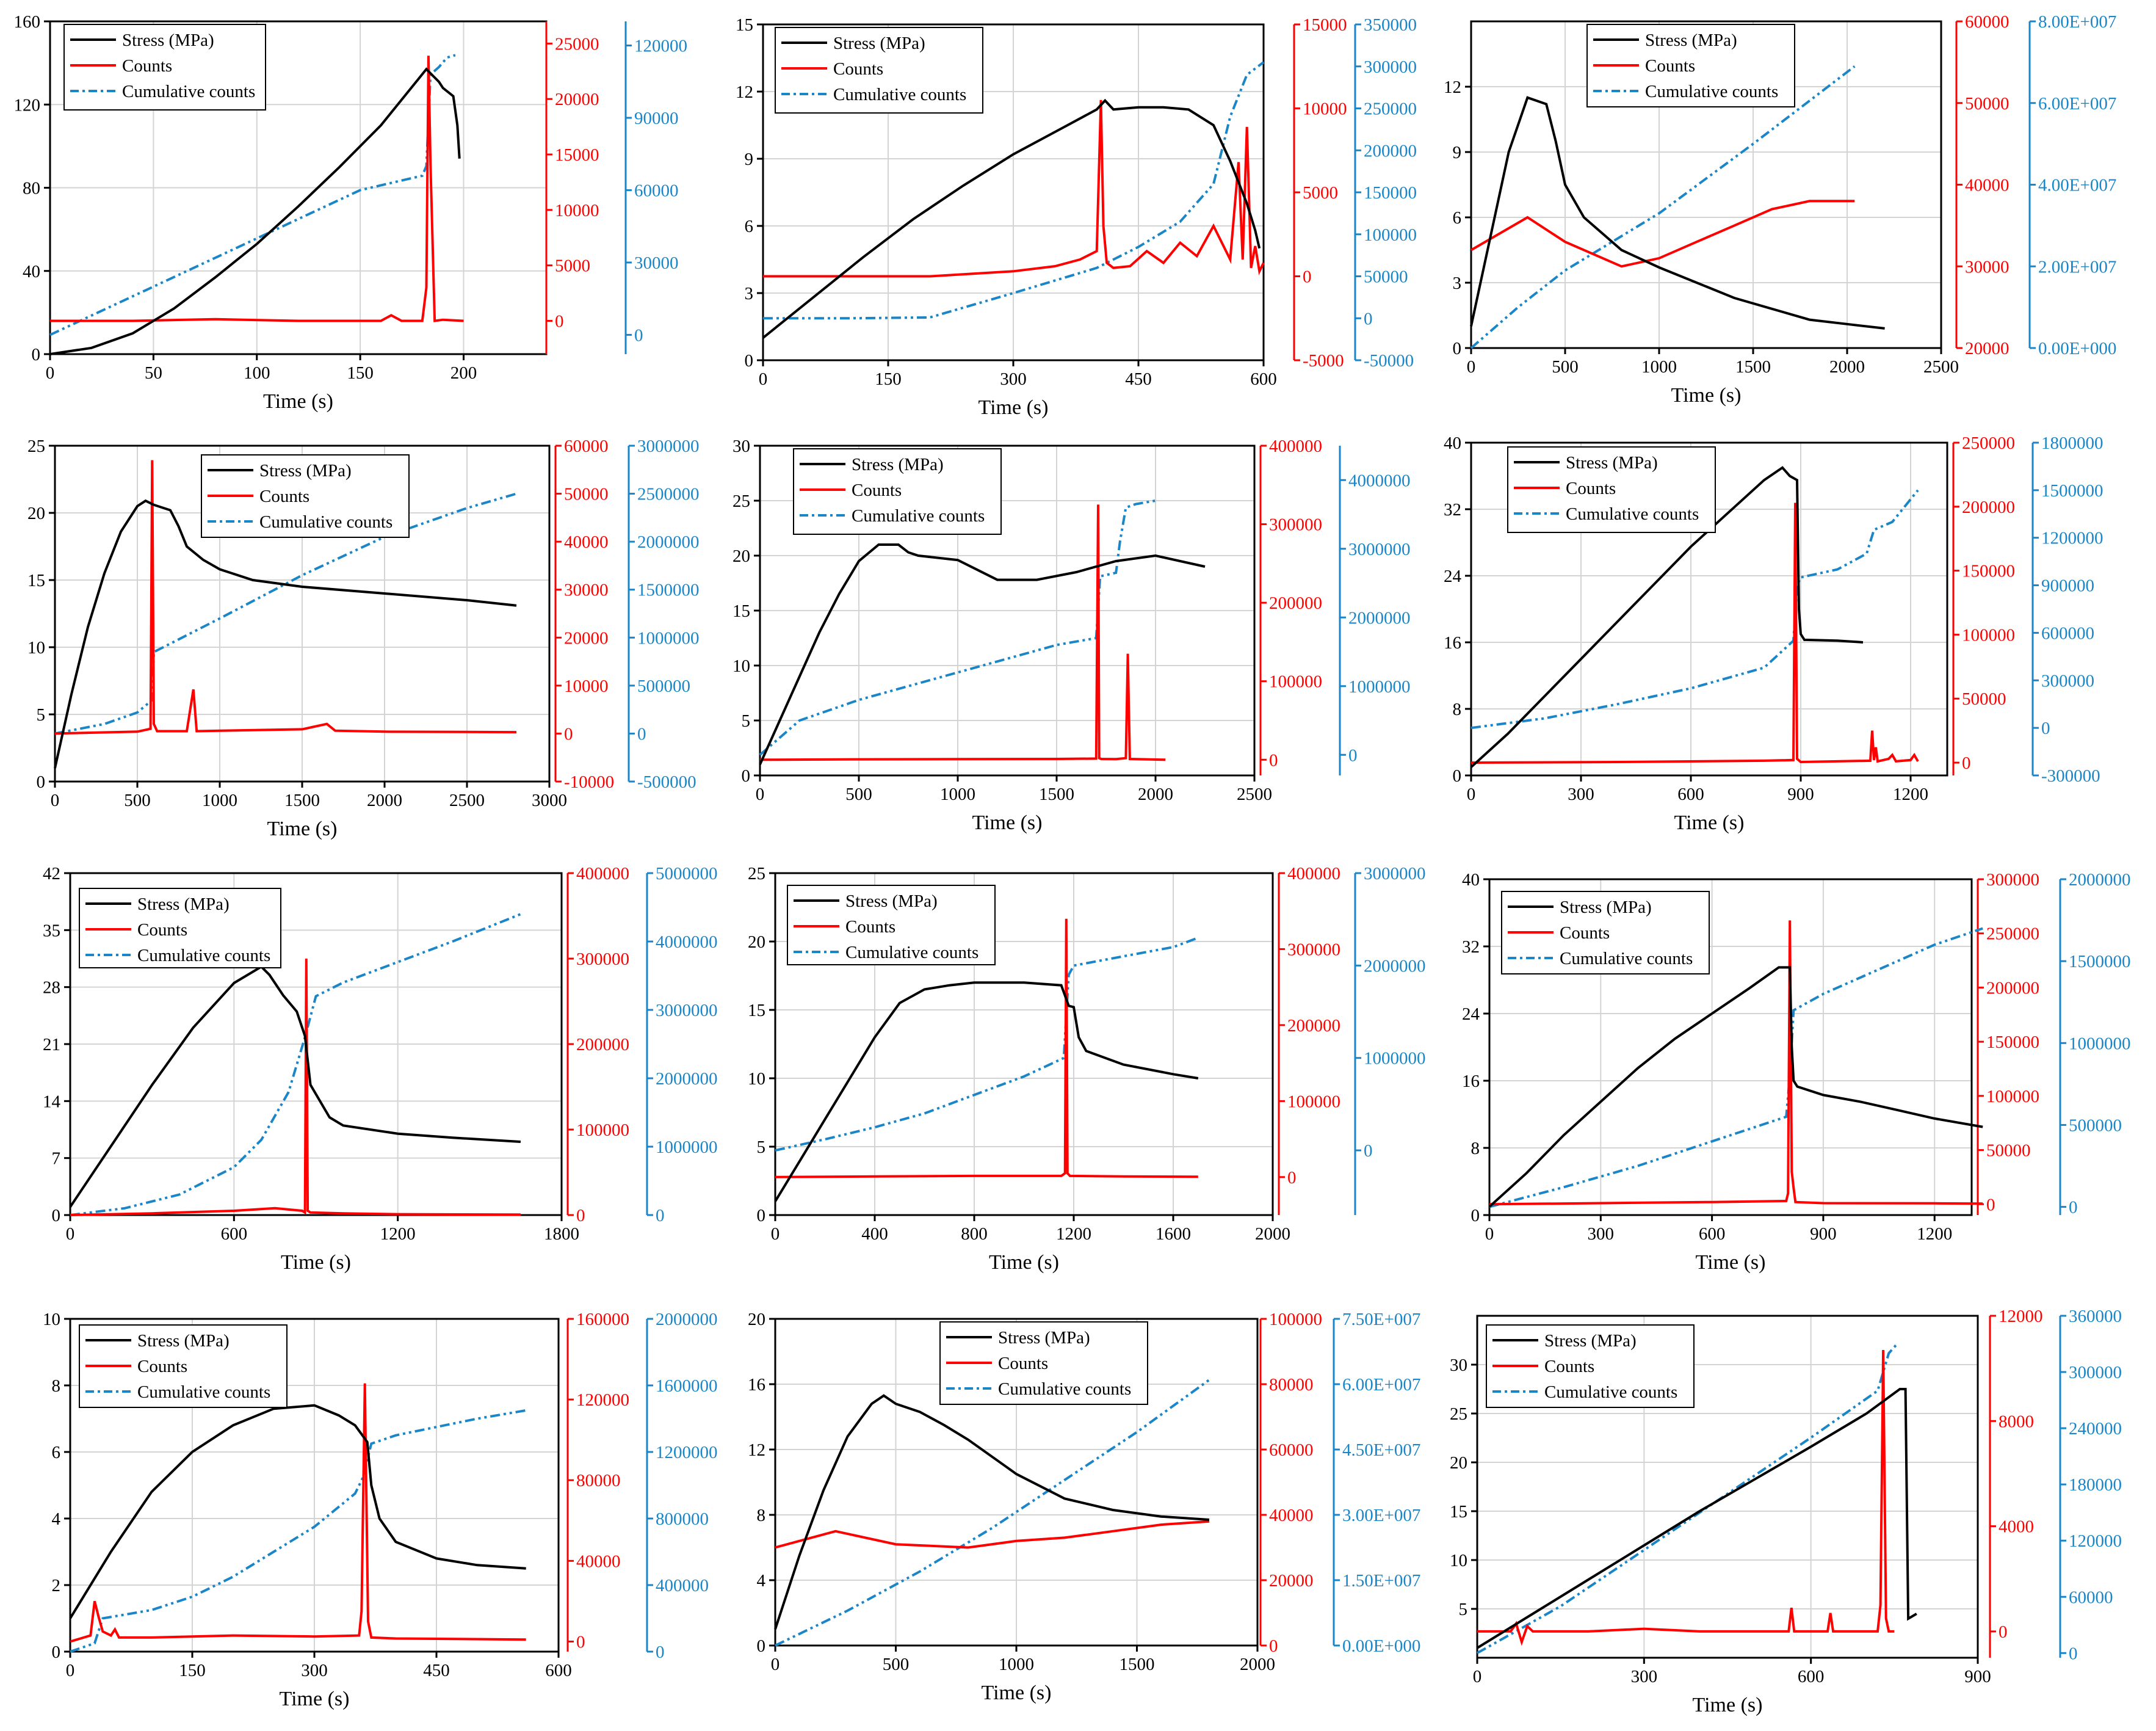 Image resolution: width=2156 pixels, height=1731 pixels. I want to click on cumulative-tick-label: 400000, so click(683, 1585).